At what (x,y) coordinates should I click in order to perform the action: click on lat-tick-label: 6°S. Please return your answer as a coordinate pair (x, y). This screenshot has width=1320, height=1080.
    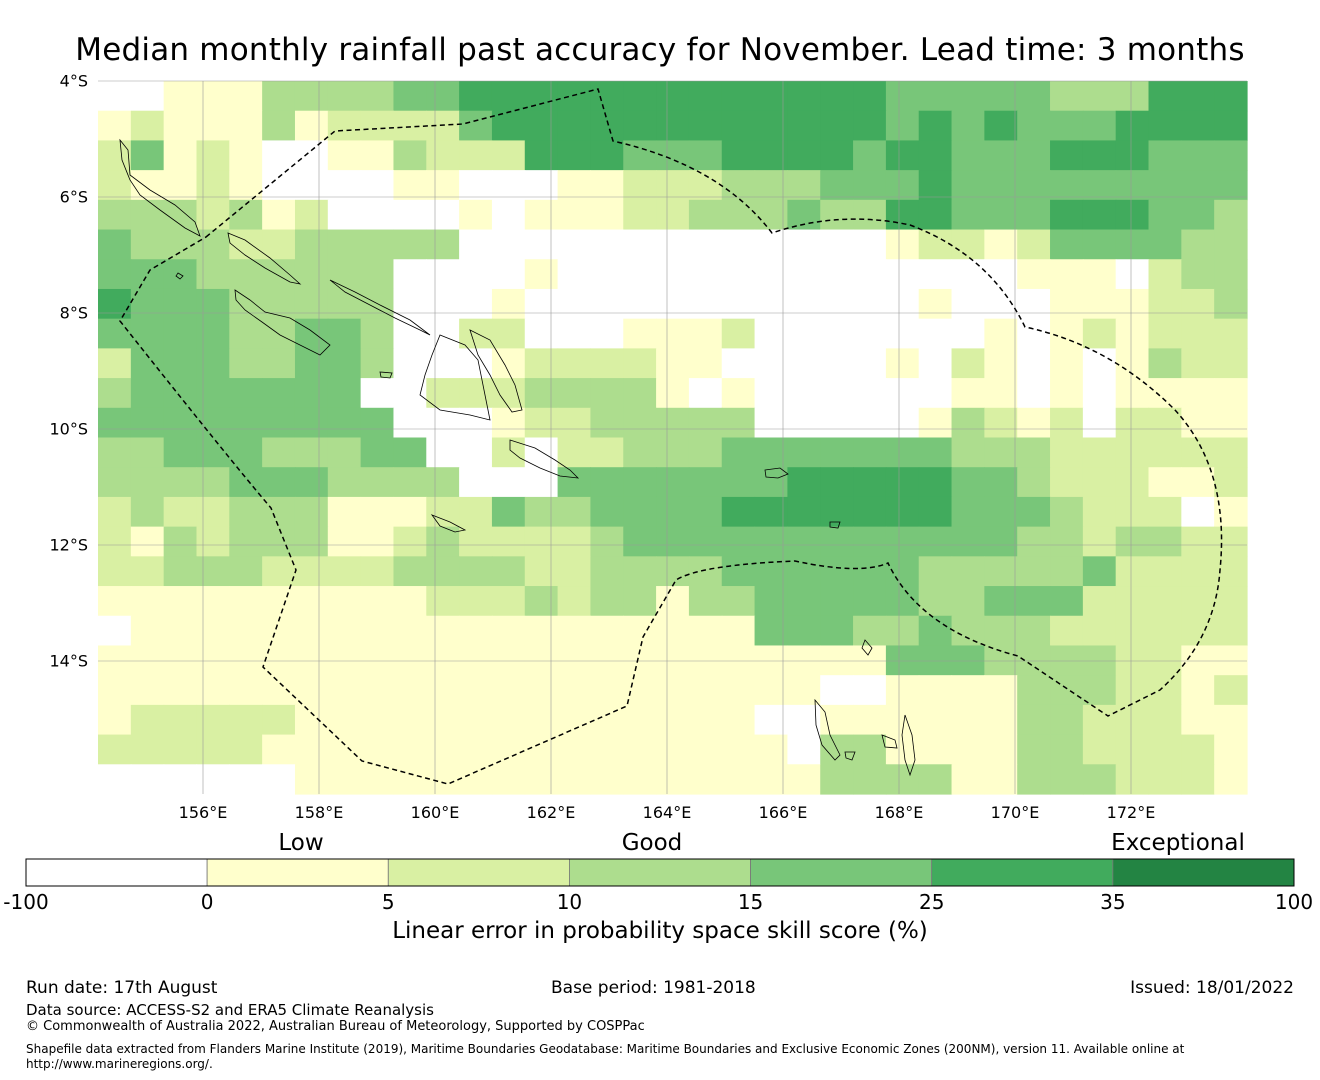
    Looking at the image, I should click on (73, 197).